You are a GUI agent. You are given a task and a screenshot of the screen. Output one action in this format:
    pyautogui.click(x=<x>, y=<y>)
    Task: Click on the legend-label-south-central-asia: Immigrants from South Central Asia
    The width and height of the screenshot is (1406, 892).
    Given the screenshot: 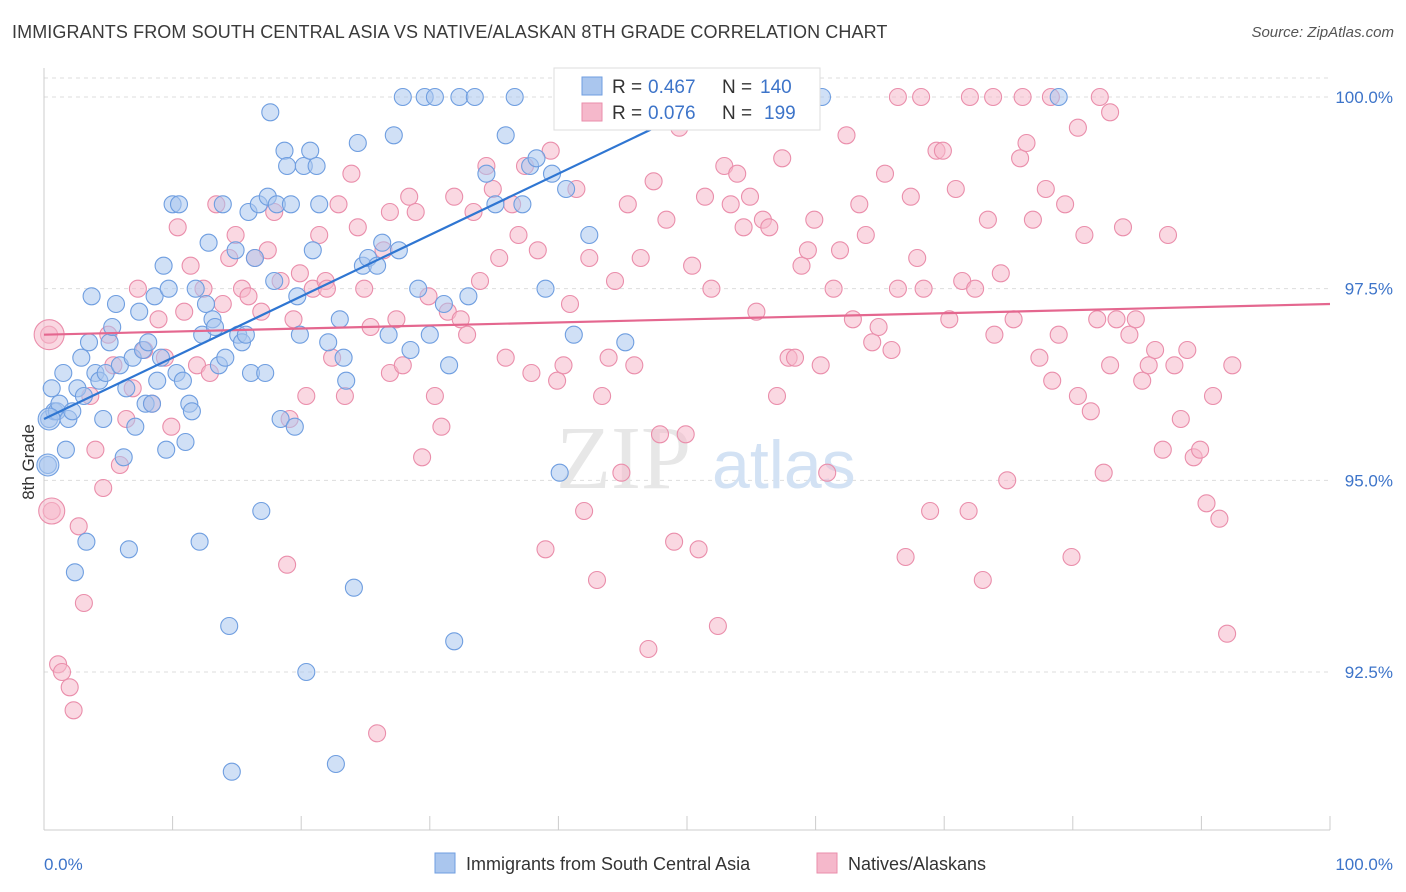 What is the action you would take?
    pyautogui.click(x=608, y=864)
    